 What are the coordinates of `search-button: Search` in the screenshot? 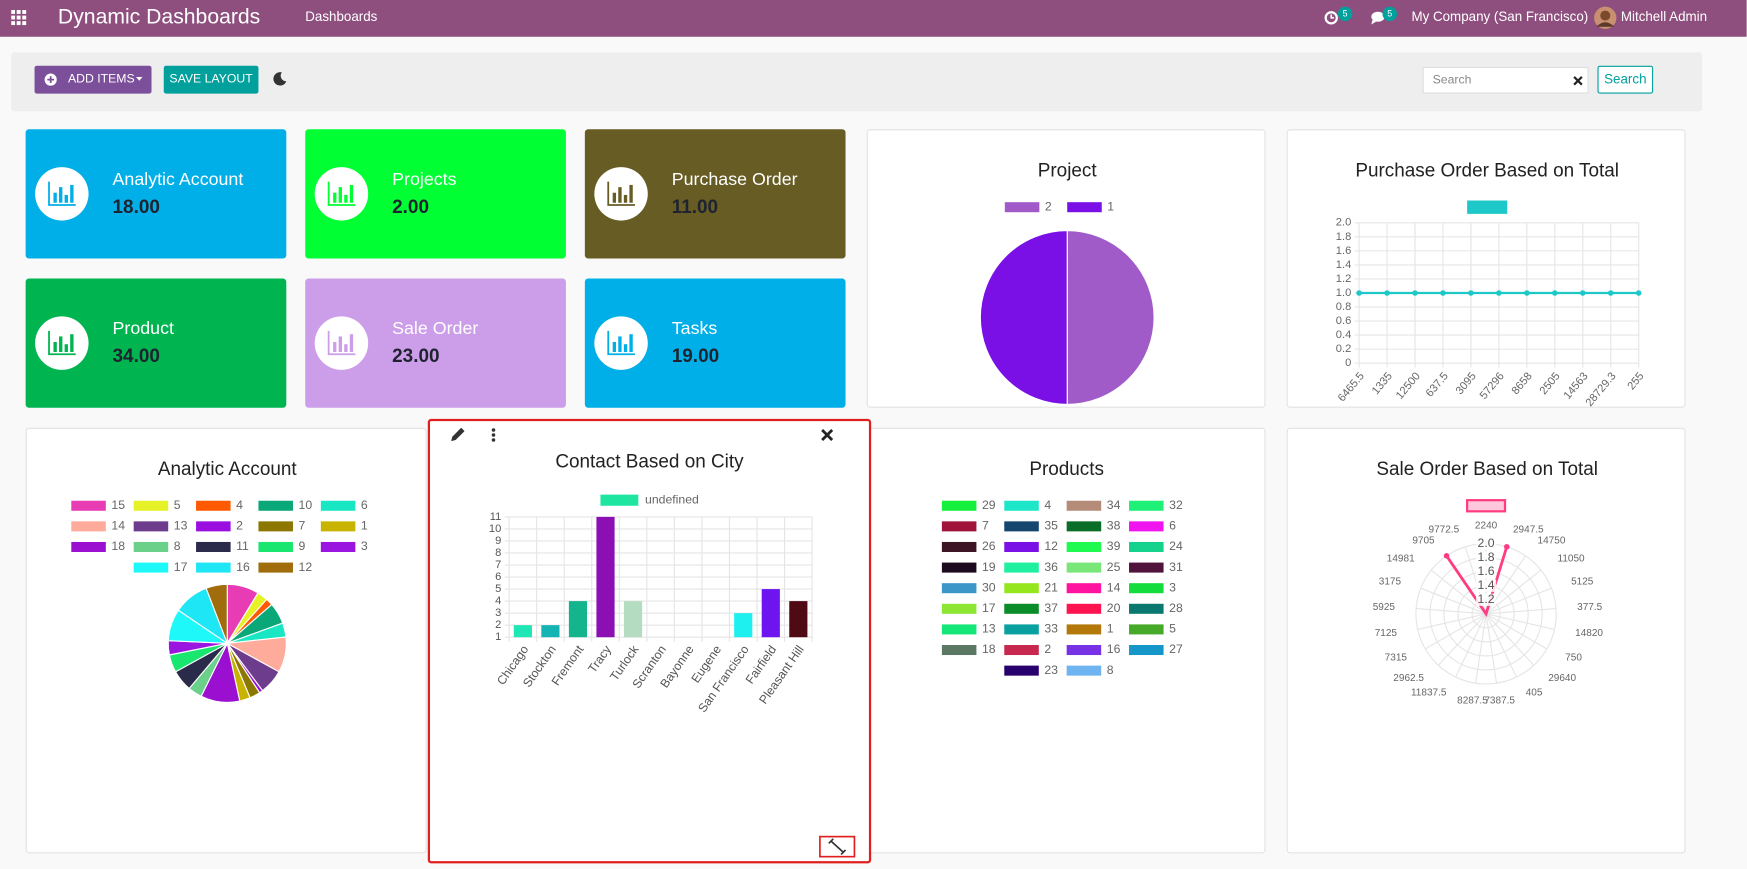 It's located at (1625, 79).